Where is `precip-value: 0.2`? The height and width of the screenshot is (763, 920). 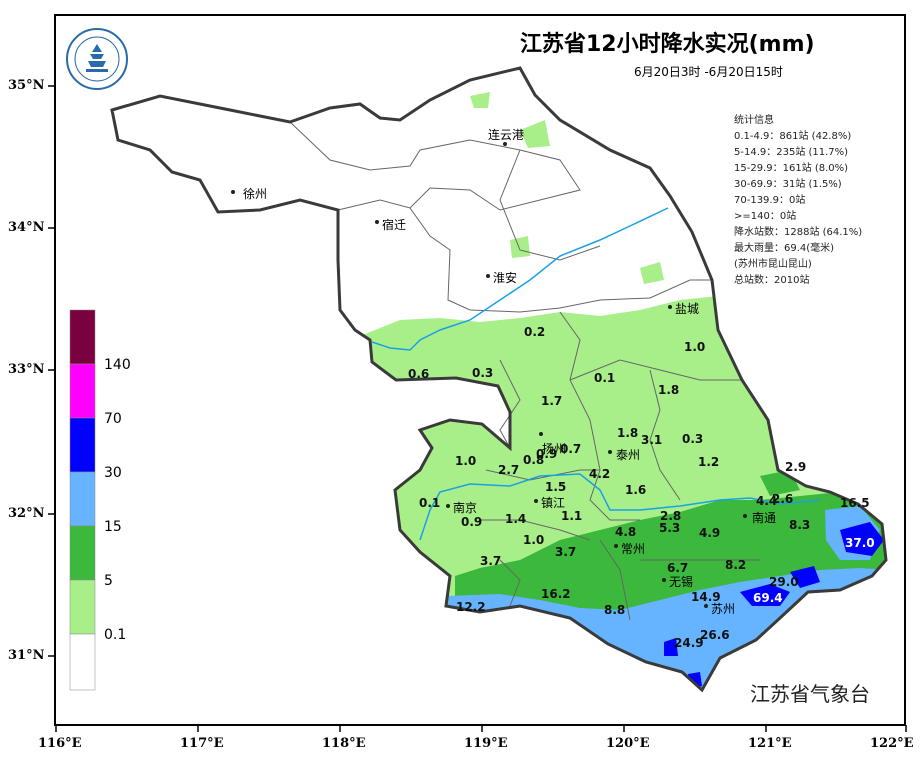
precip-value: 0.2 is located at coordinates (535, 332).